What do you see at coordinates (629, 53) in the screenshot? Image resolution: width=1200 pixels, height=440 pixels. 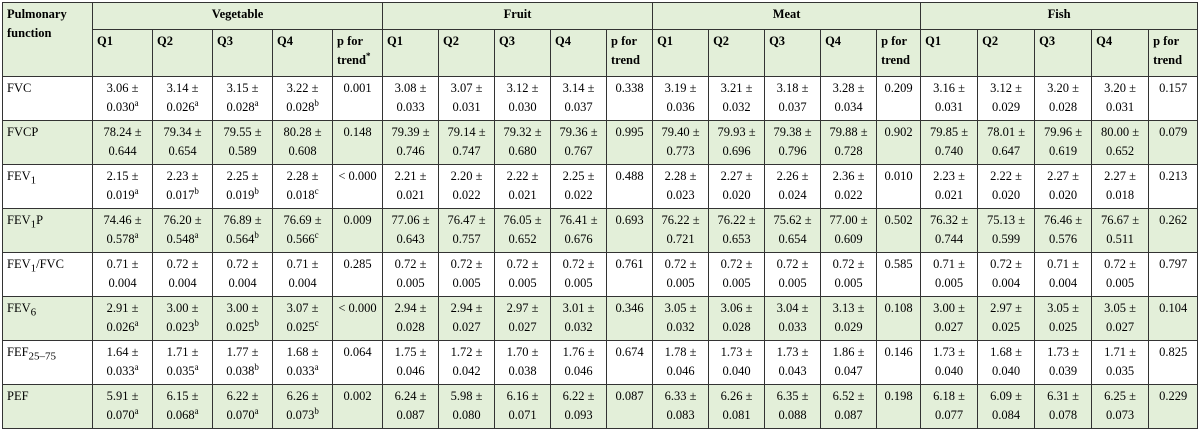 I see `column-header: p for trend` at bounding box center [629, 53].